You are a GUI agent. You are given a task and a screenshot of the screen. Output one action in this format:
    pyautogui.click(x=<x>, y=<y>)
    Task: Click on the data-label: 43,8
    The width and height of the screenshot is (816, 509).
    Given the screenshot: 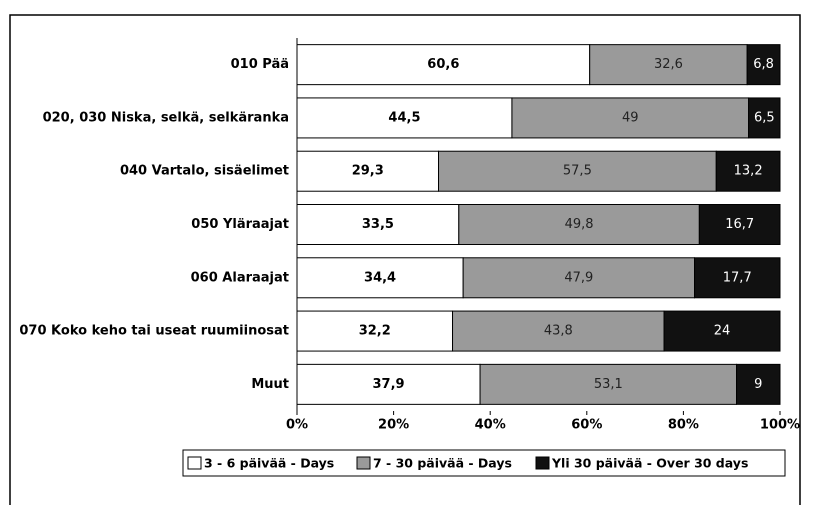 What is the action you would take?
    pyautogui.click(x=558, y=331)
    